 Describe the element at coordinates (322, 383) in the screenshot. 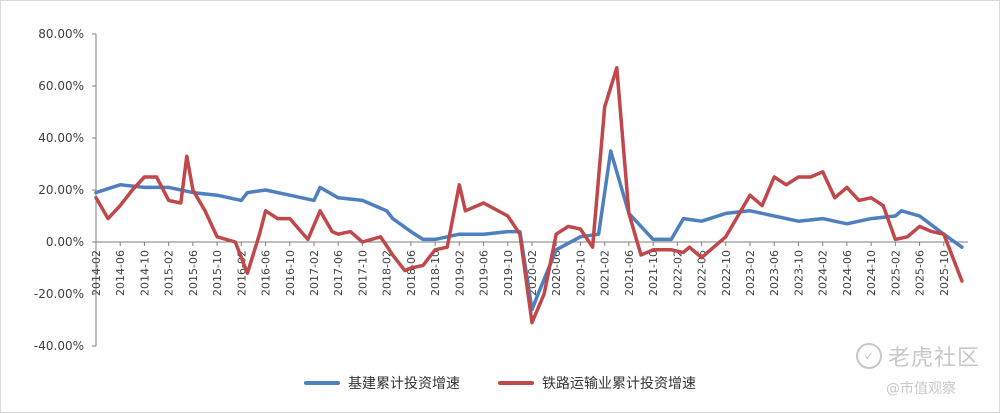

I see `legend-swatch-infrastructure` at that location.